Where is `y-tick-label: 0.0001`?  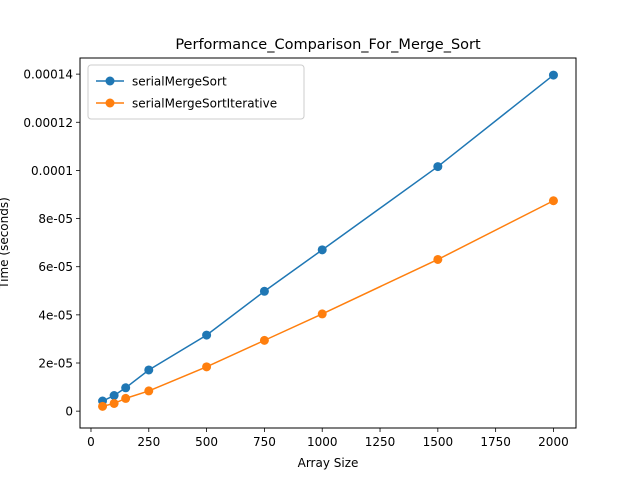 y-tick-label: 0.0001 is located at coordinates (52, 171).